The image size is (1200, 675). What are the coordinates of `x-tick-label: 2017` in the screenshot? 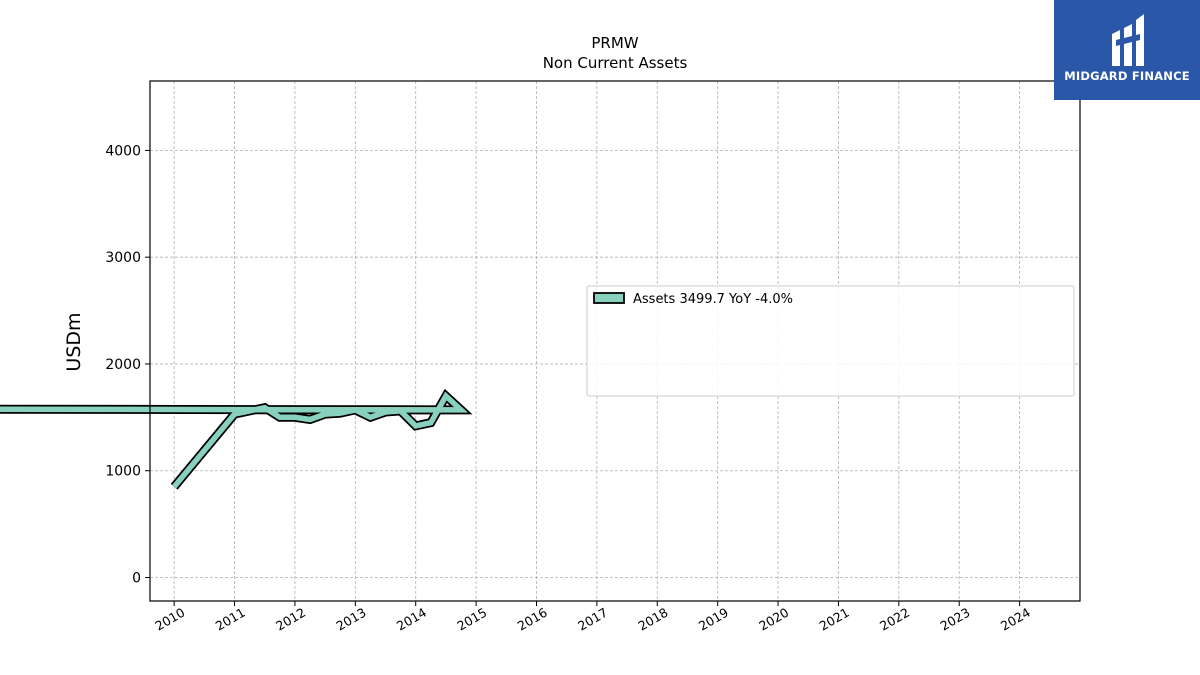 It's located at (592, 619).